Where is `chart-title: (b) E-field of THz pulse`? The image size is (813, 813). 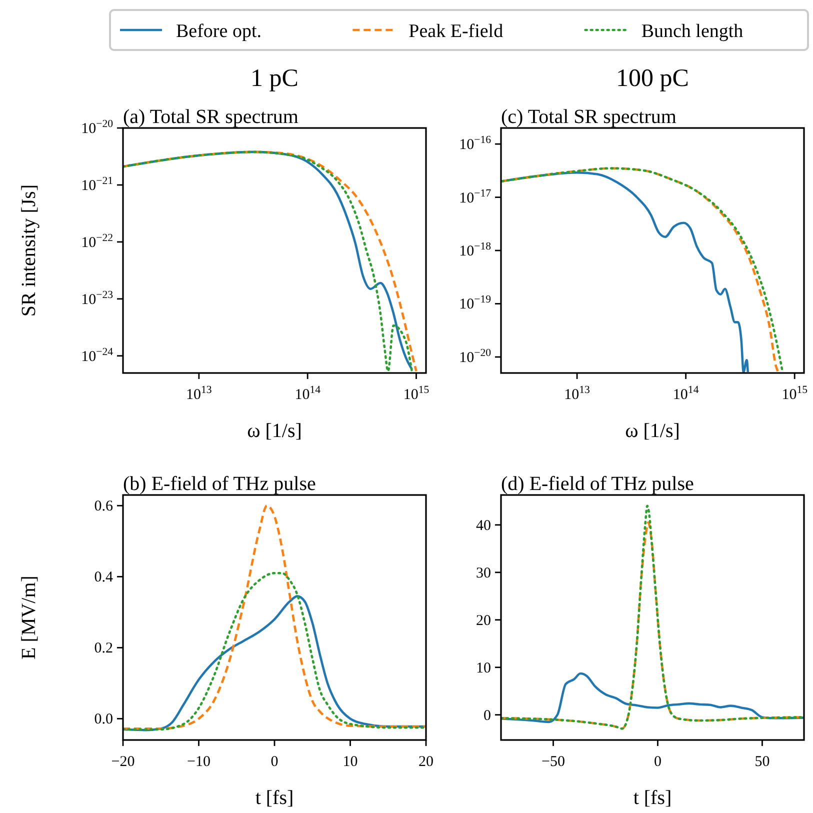 chart-title: (b) E-field of THz pulse is located at coordinates (219, 484).